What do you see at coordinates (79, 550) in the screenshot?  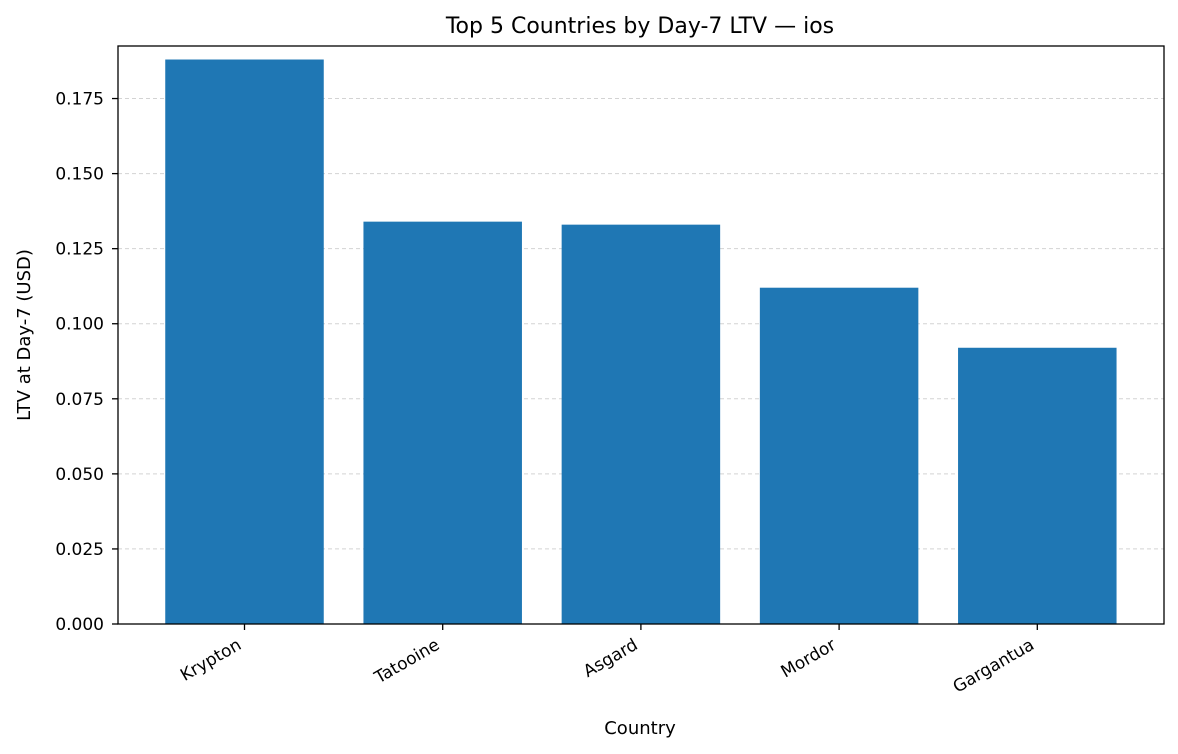 I see `y-tick-label: 0.025` at bounding box center [79, 550].